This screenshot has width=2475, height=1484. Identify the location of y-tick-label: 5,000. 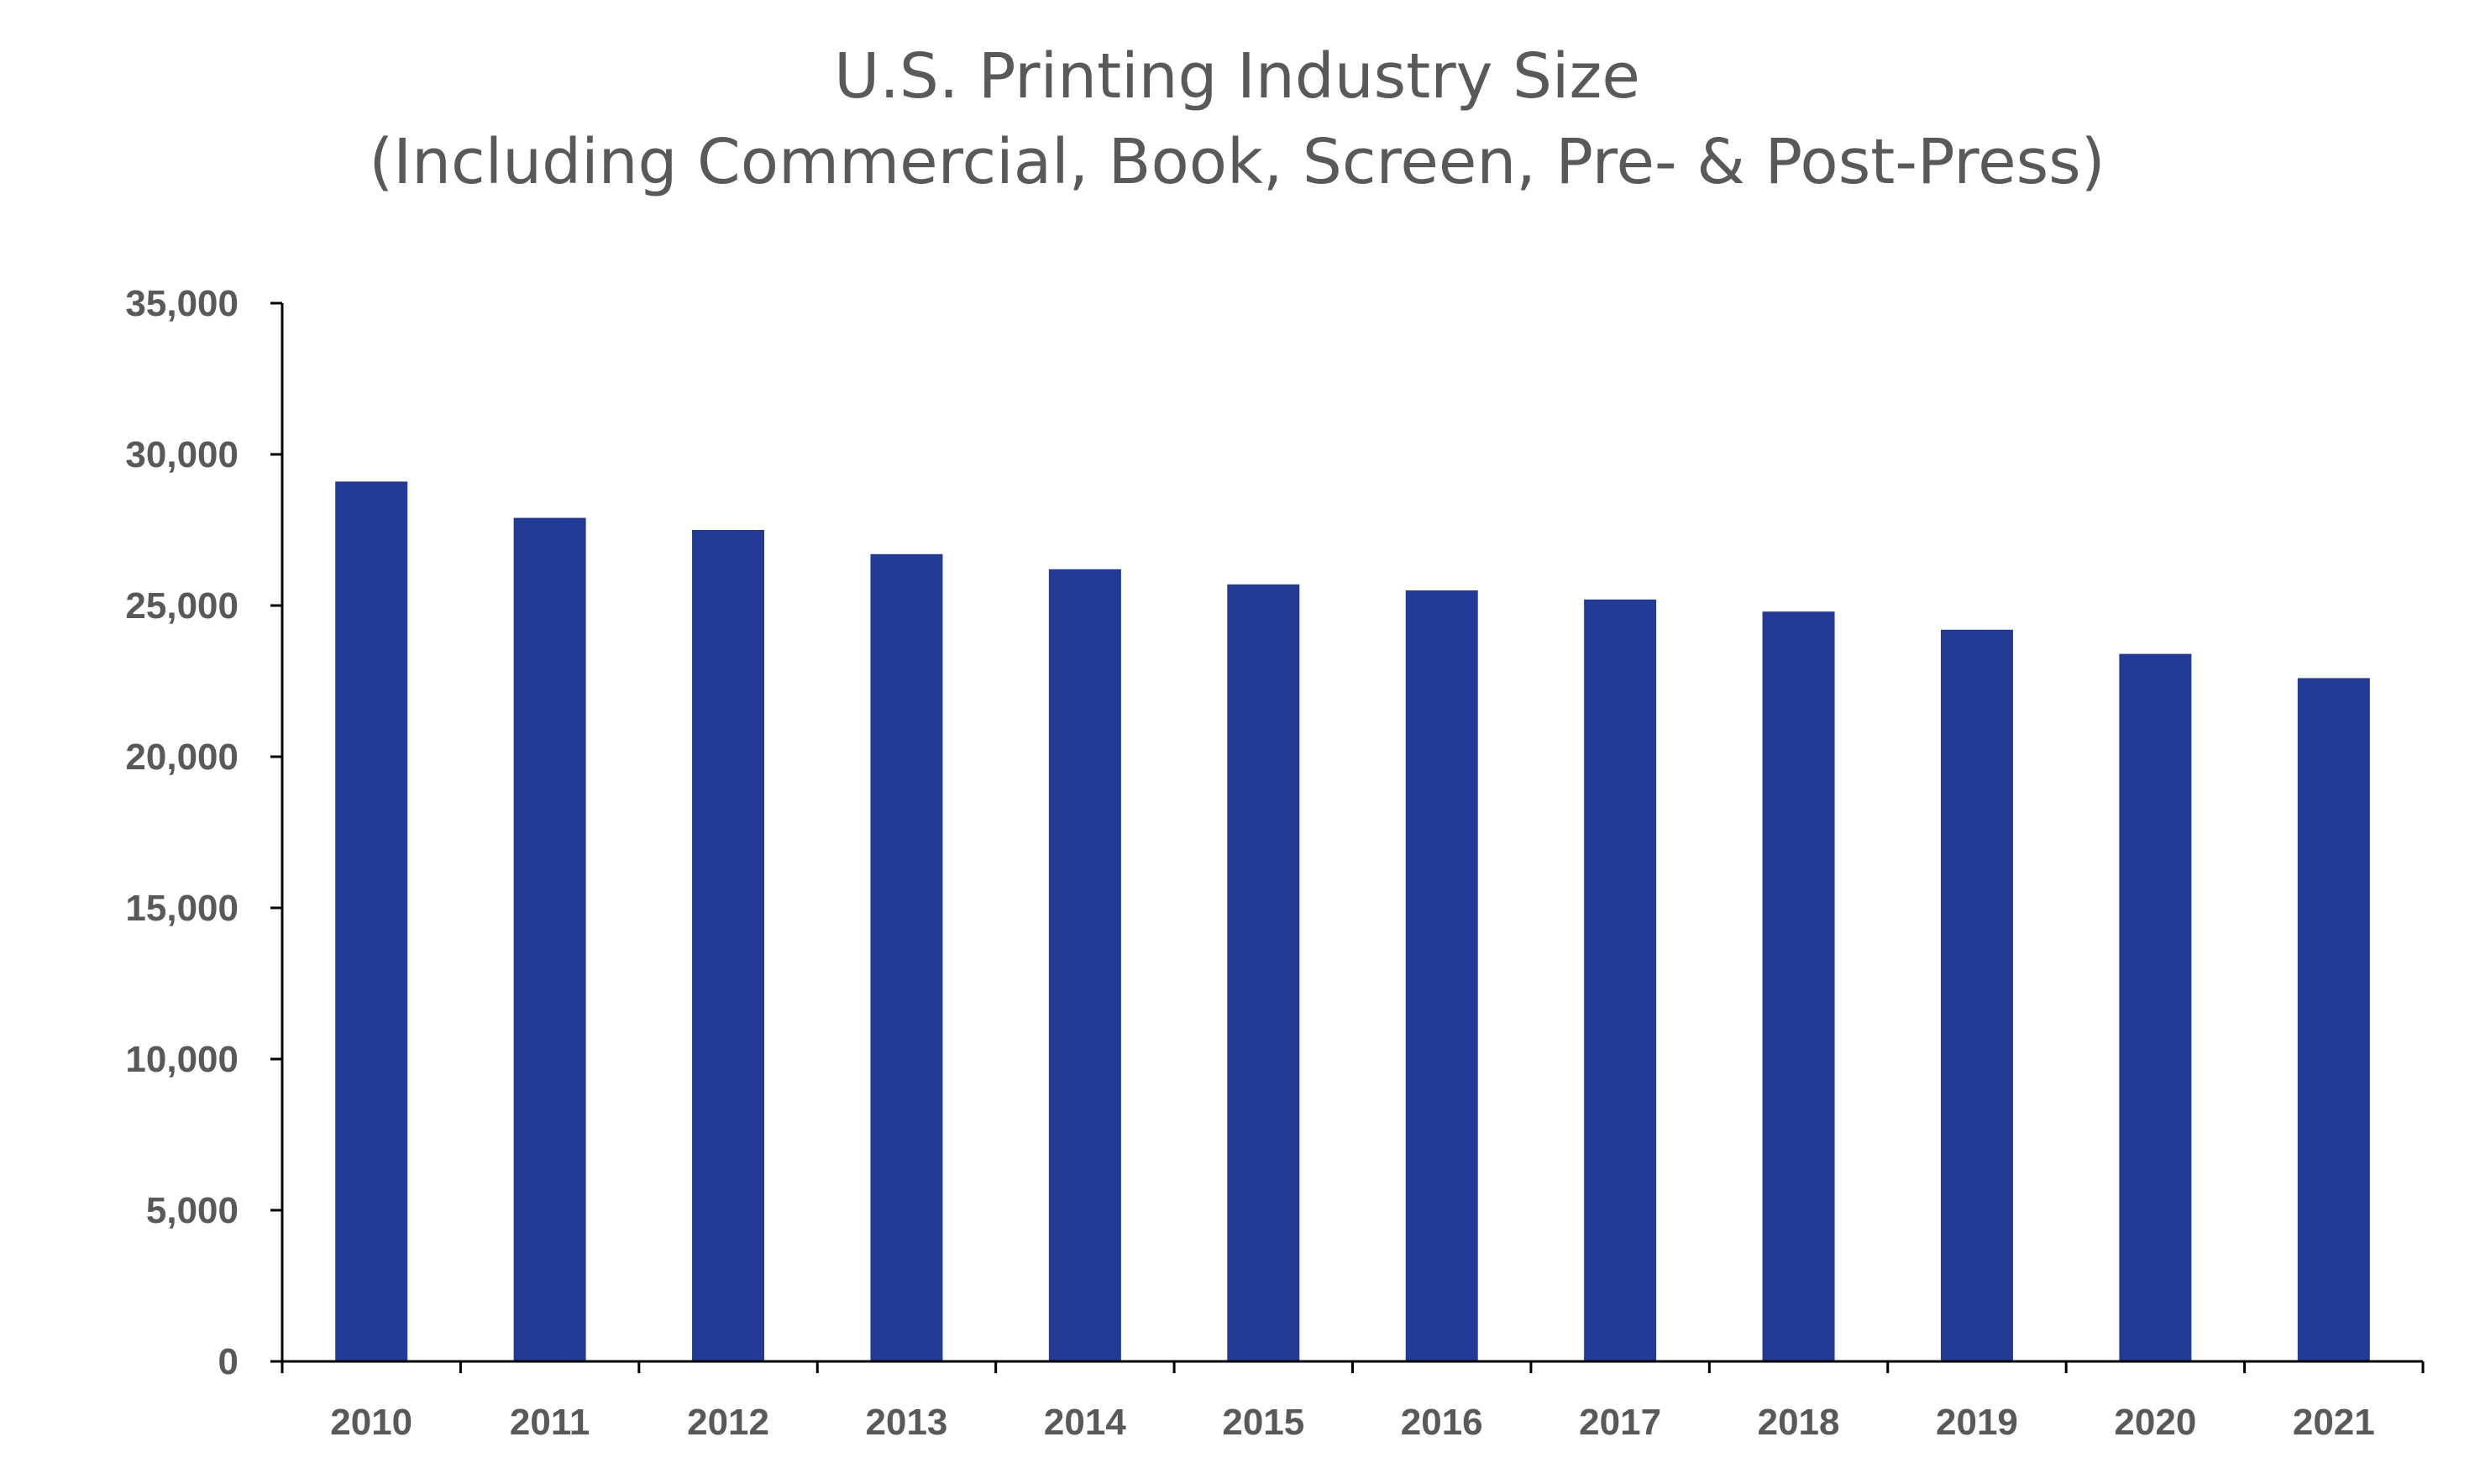
(192, 1210).